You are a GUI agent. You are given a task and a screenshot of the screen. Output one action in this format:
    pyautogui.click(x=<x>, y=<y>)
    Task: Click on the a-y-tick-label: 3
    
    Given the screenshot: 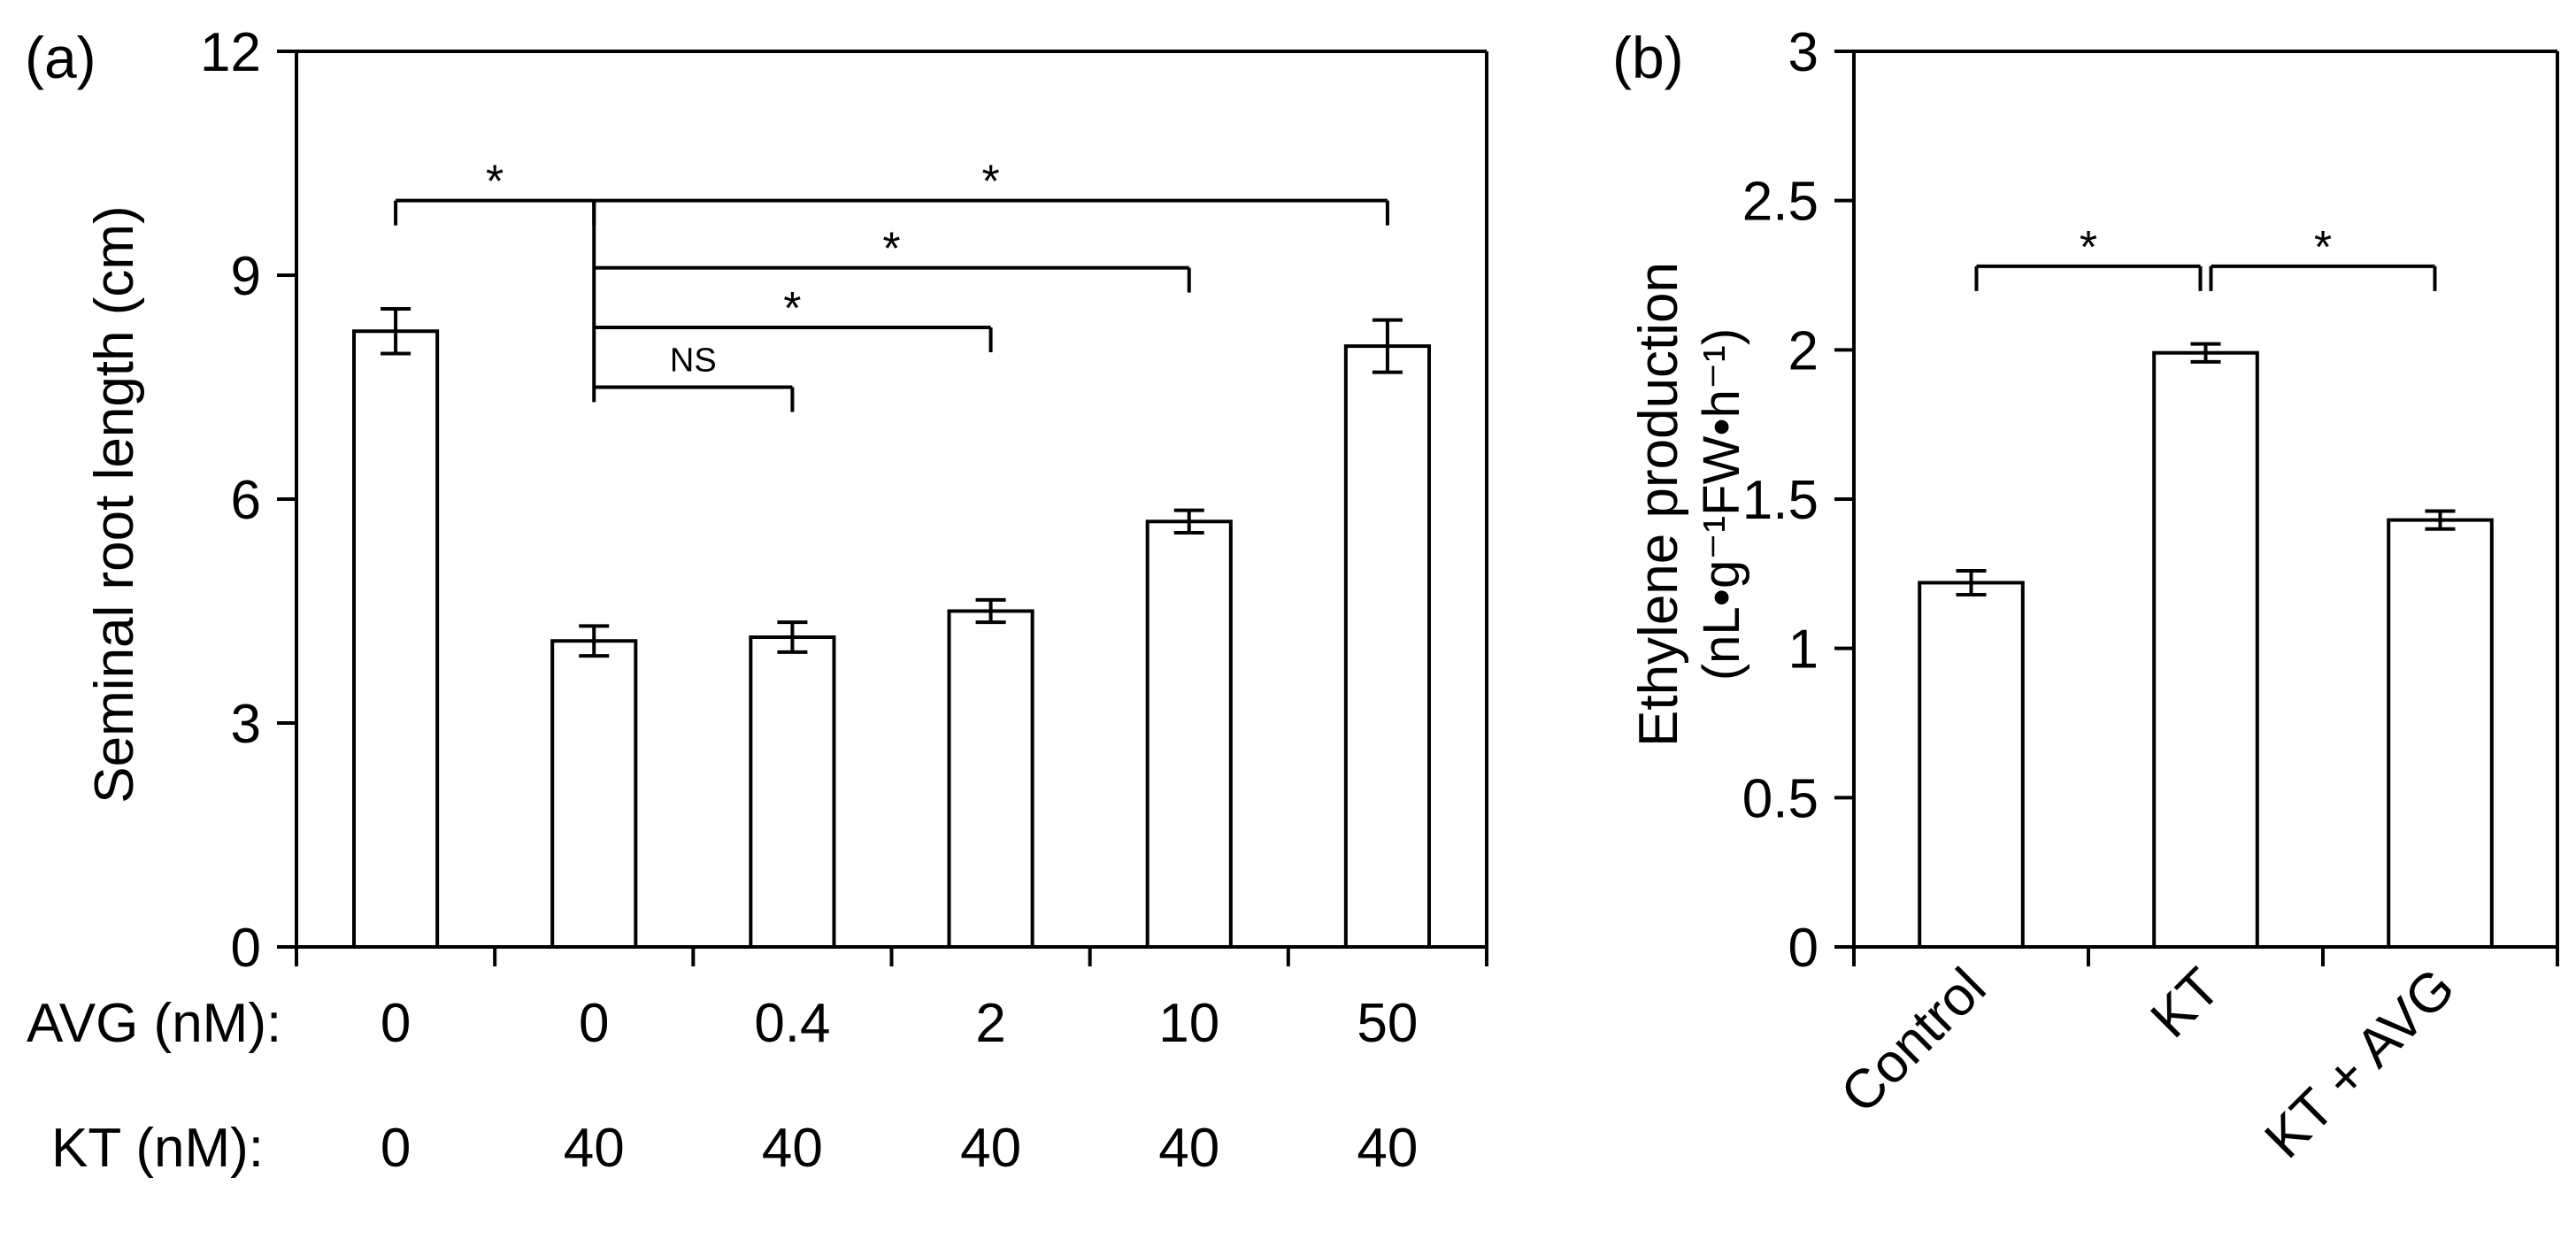 What is the action you would take?
    pyautogui.click(x=246, y=724)
    